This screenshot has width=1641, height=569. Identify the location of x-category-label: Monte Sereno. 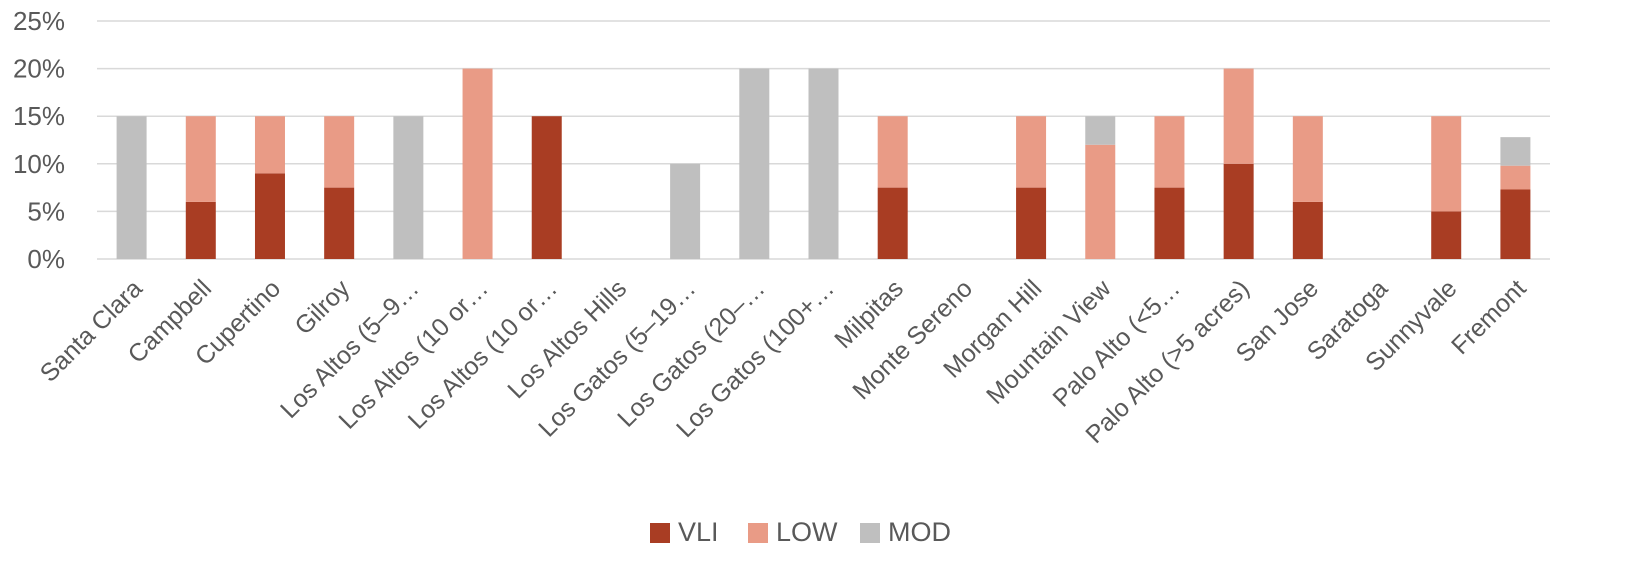
(912, 339).